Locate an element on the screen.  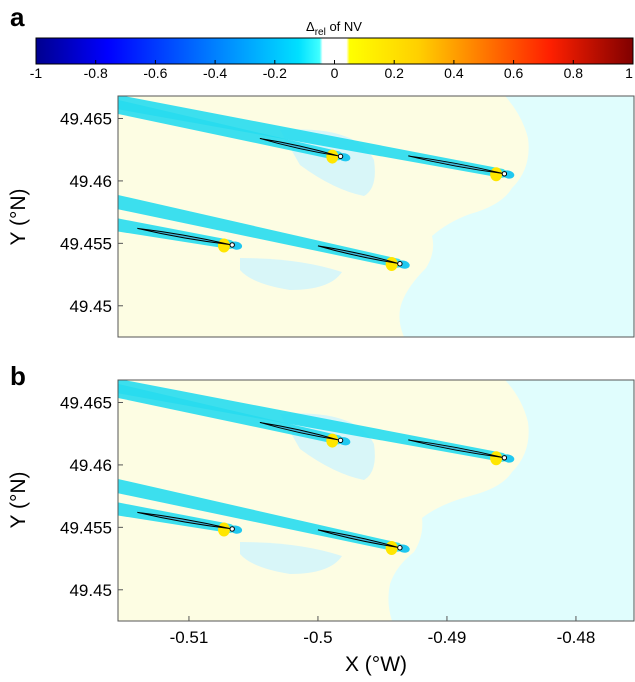
colorbar-tick-label: 0.4 is located at coordinates (454, 73).